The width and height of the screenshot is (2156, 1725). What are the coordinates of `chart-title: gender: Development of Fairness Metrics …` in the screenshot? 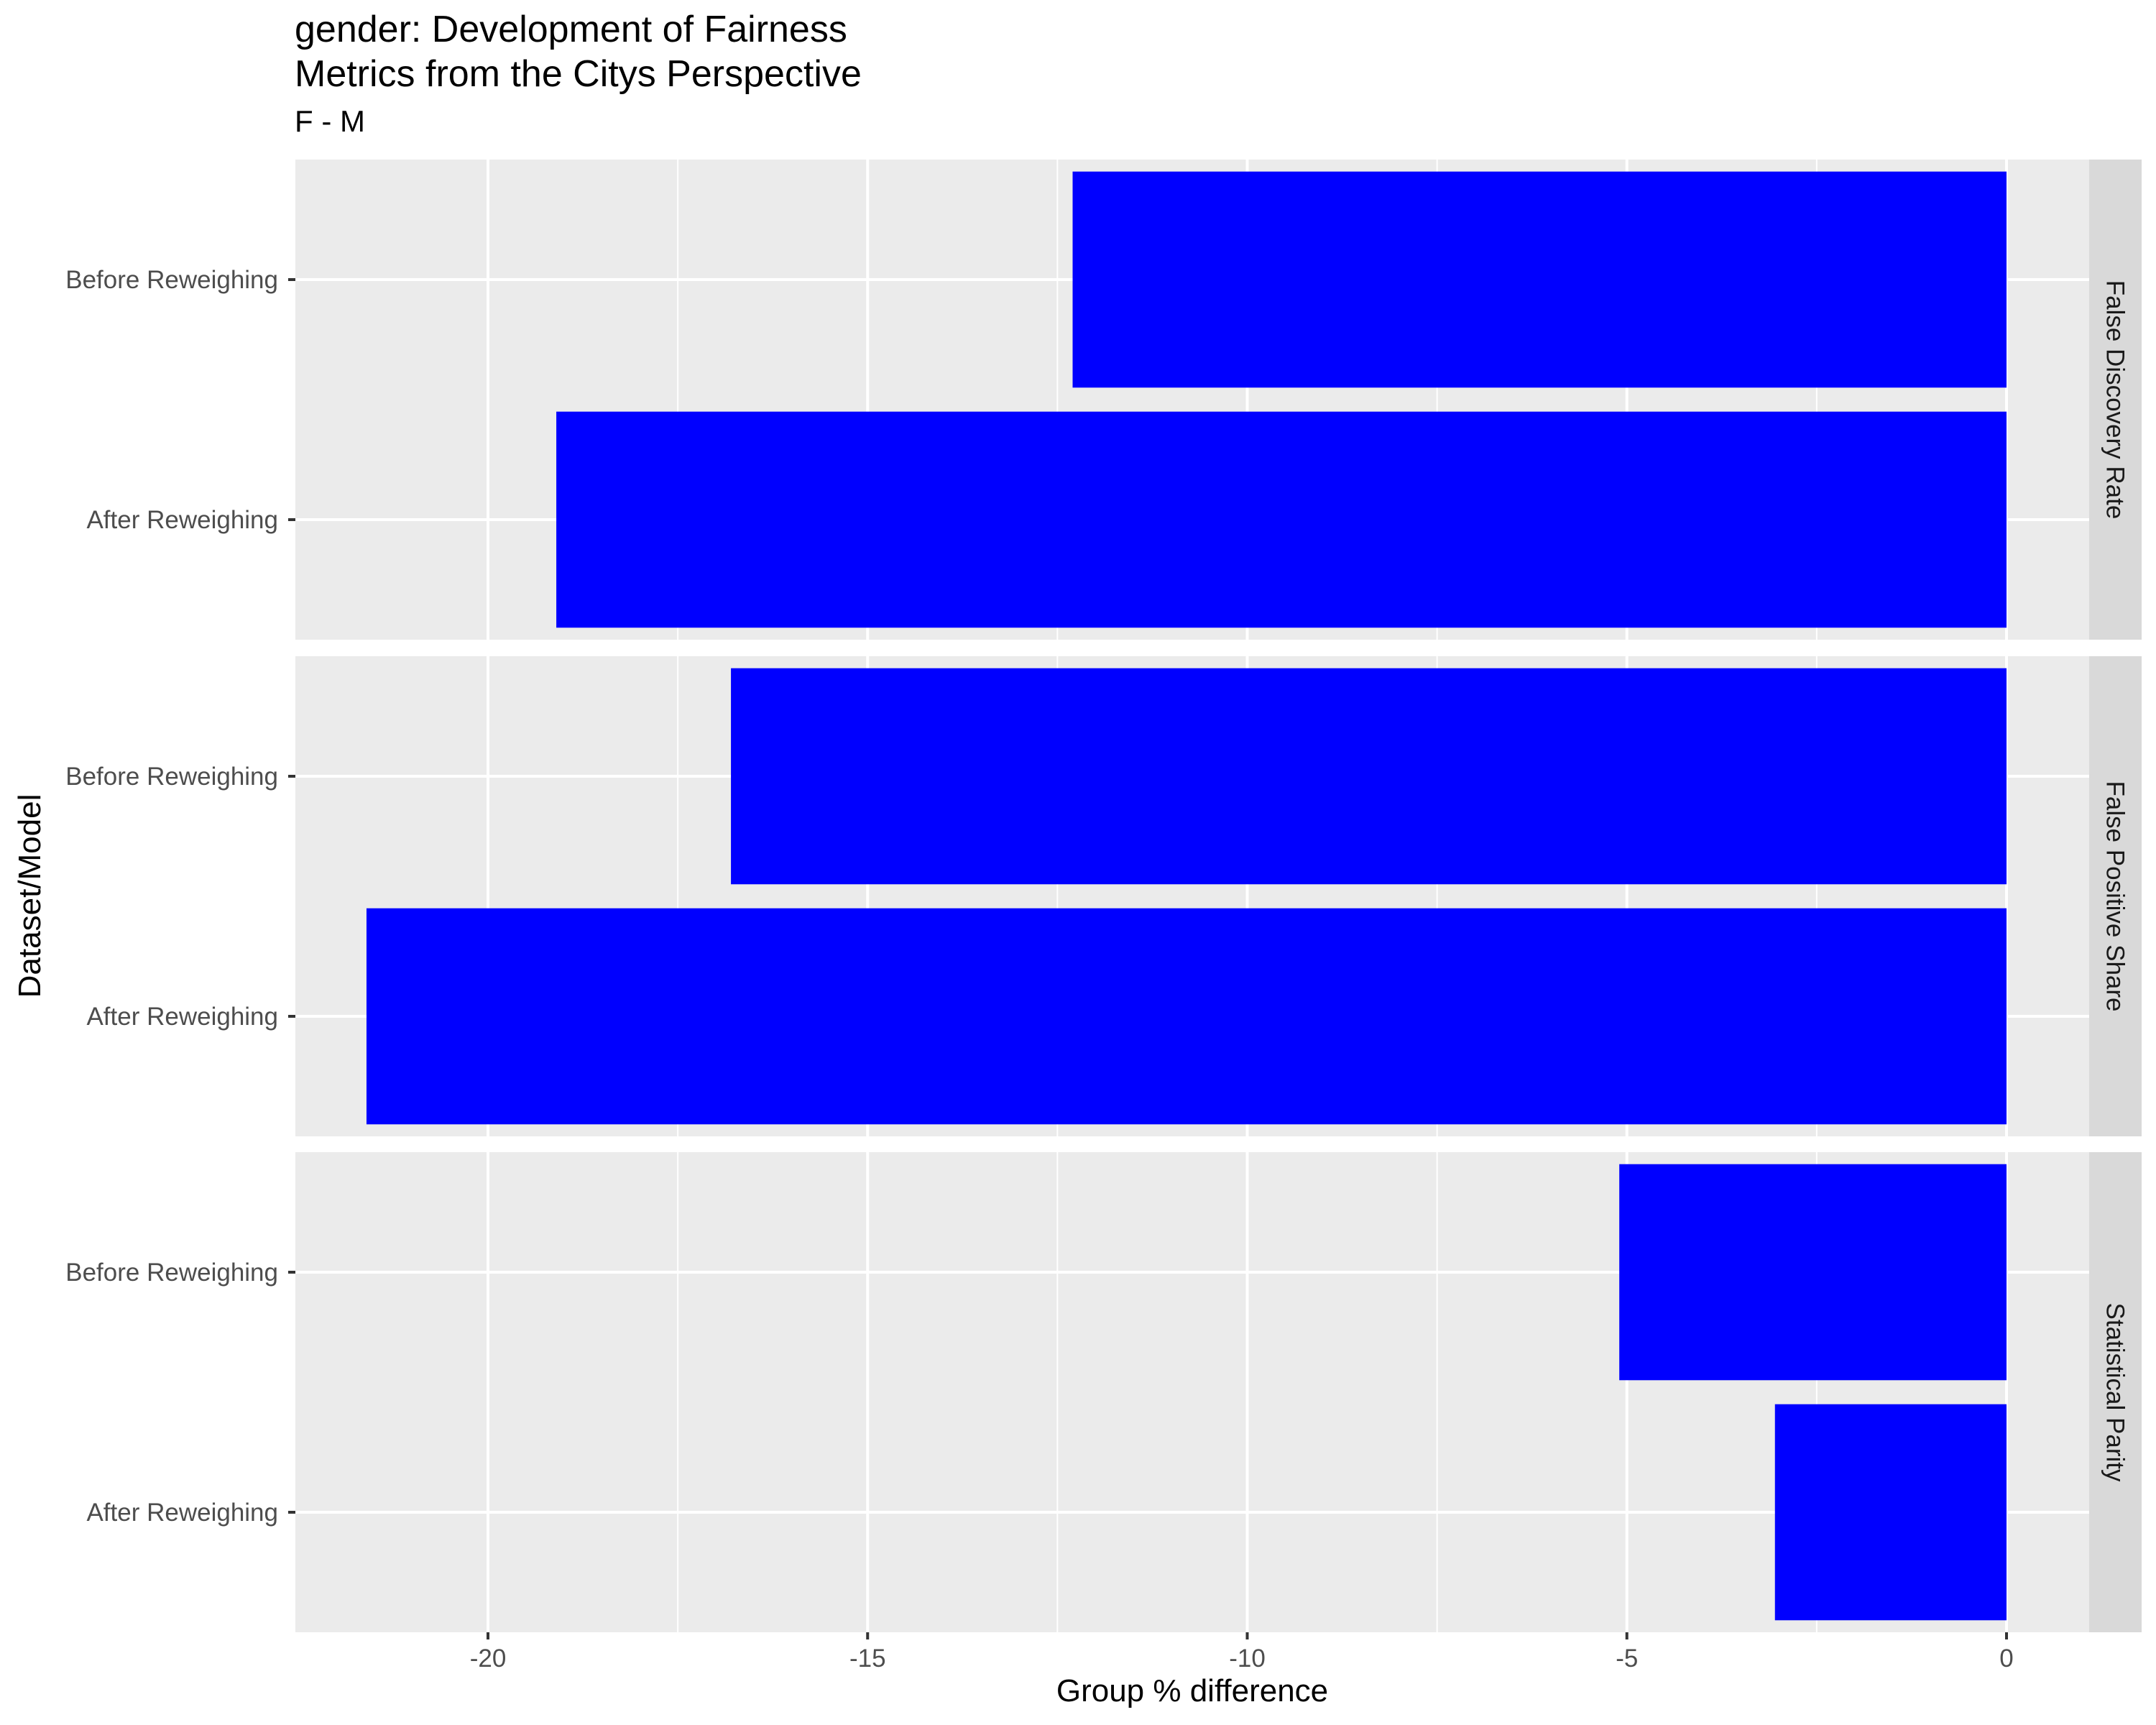 It's located at (578, 51).